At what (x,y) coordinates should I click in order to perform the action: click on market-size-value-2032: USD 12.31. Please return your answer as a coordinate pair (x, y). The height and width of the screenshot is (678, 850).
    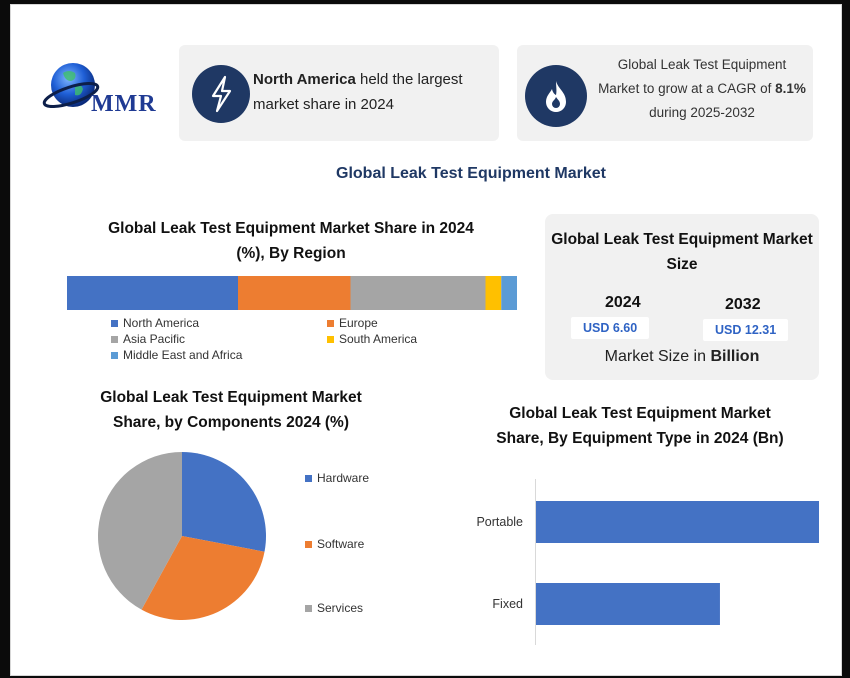
    Looking at the image, I should click on (746, 330).